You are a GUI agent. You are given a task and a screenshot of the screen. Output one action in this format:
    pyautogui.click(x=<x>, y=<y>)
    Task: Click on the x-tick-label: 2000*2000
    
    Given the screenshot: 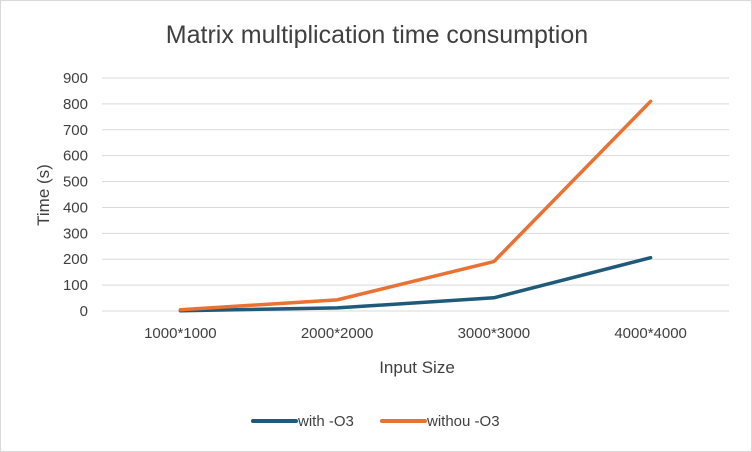 What is the action you would take?
    pyautogui.click(x=337, y=333)
    